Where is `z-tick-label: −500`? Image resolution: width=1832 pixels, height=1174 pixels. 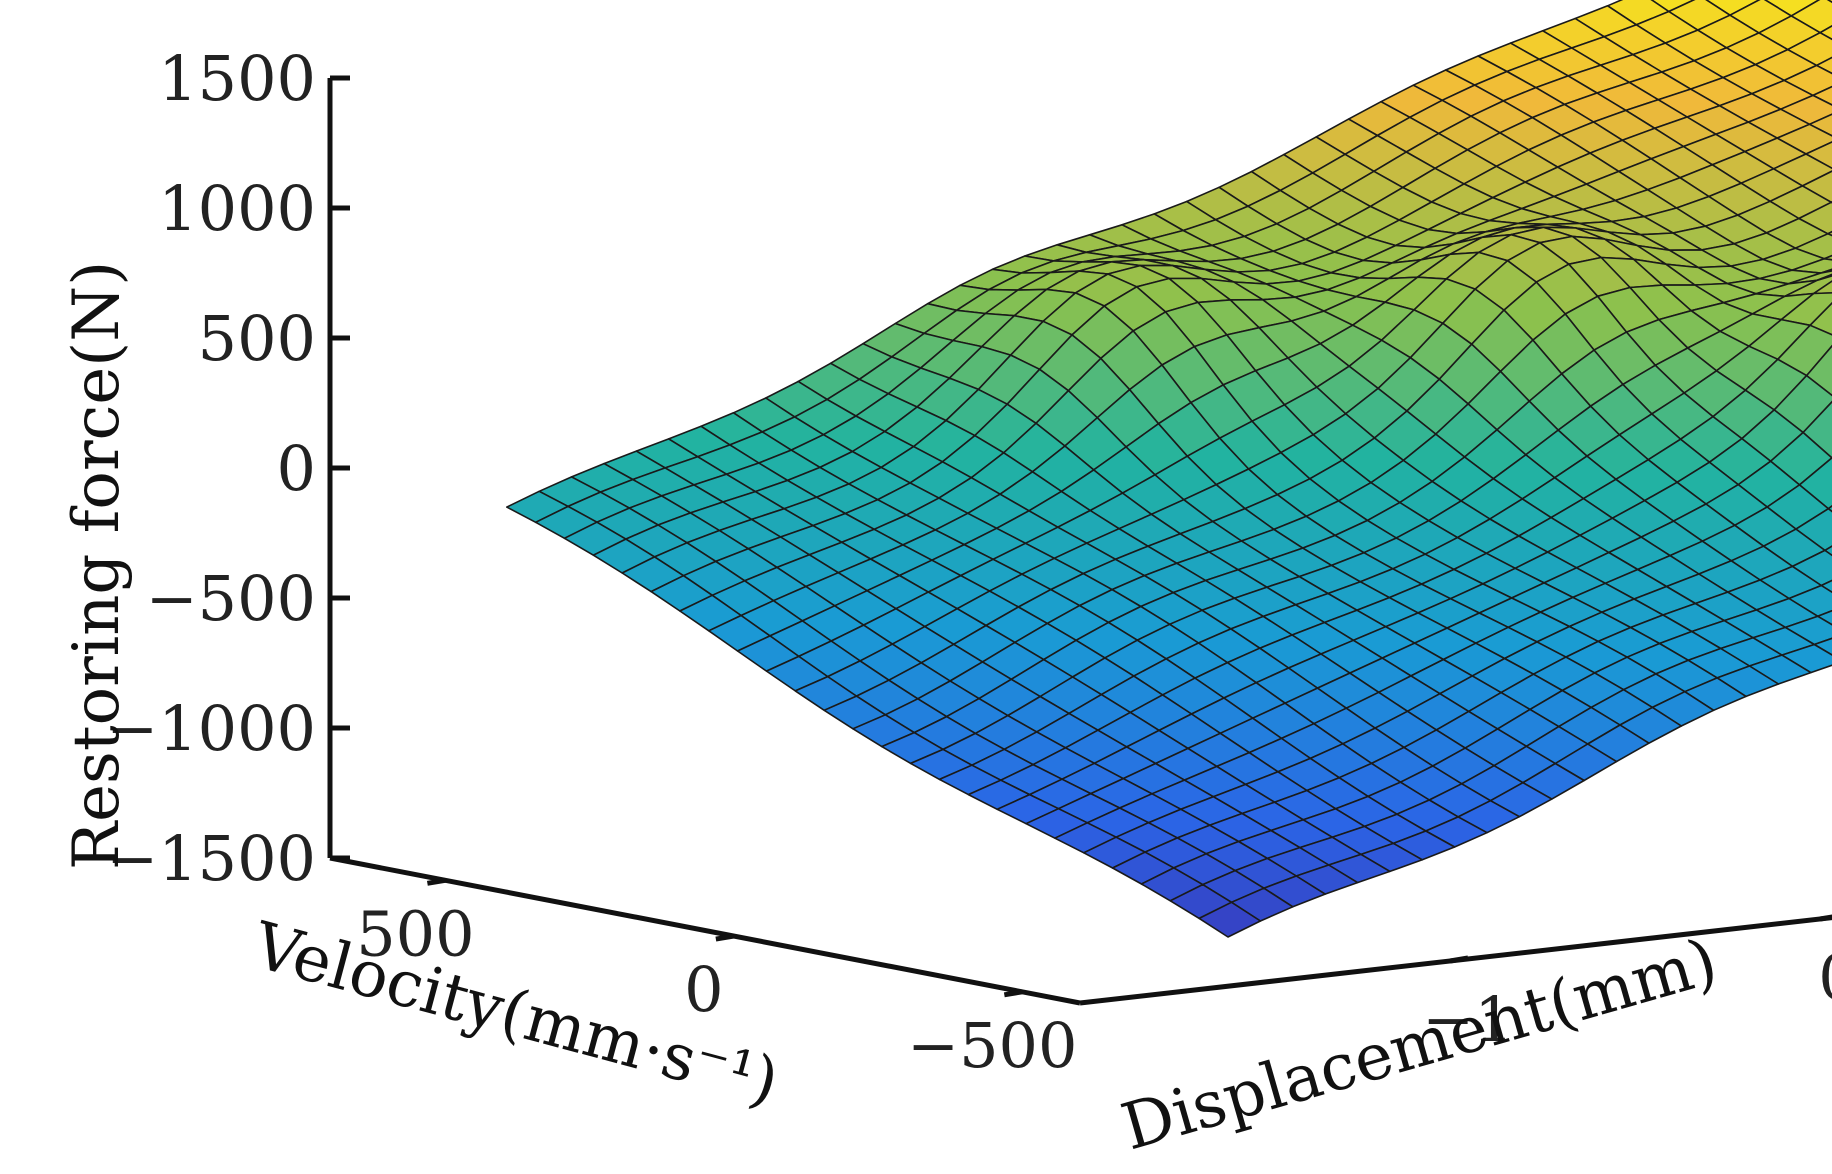 z-tick-label: −500 is located at coordinates (231, 598).